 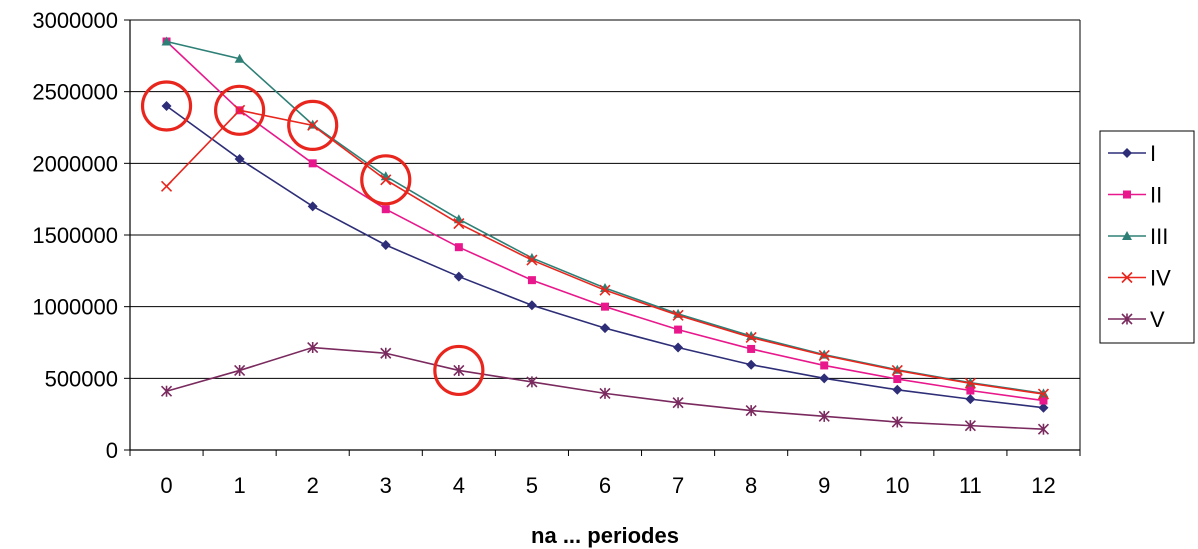 I want to click on x-tick-label: 5, so click(x=532, y=485).